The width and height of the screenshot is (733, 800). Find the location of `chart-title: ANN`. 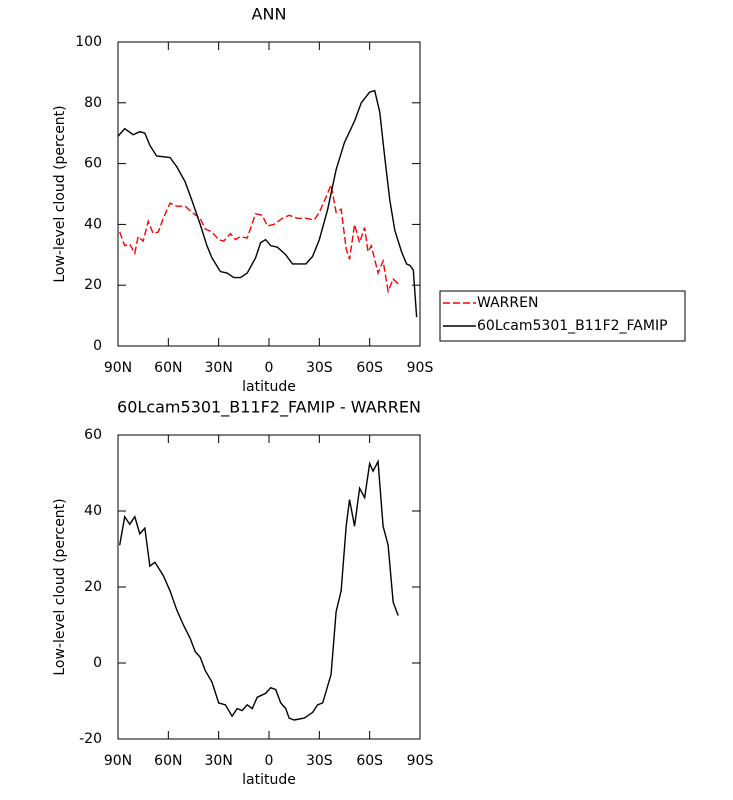

chart-title: ANN is located at coordinates (269, 14).